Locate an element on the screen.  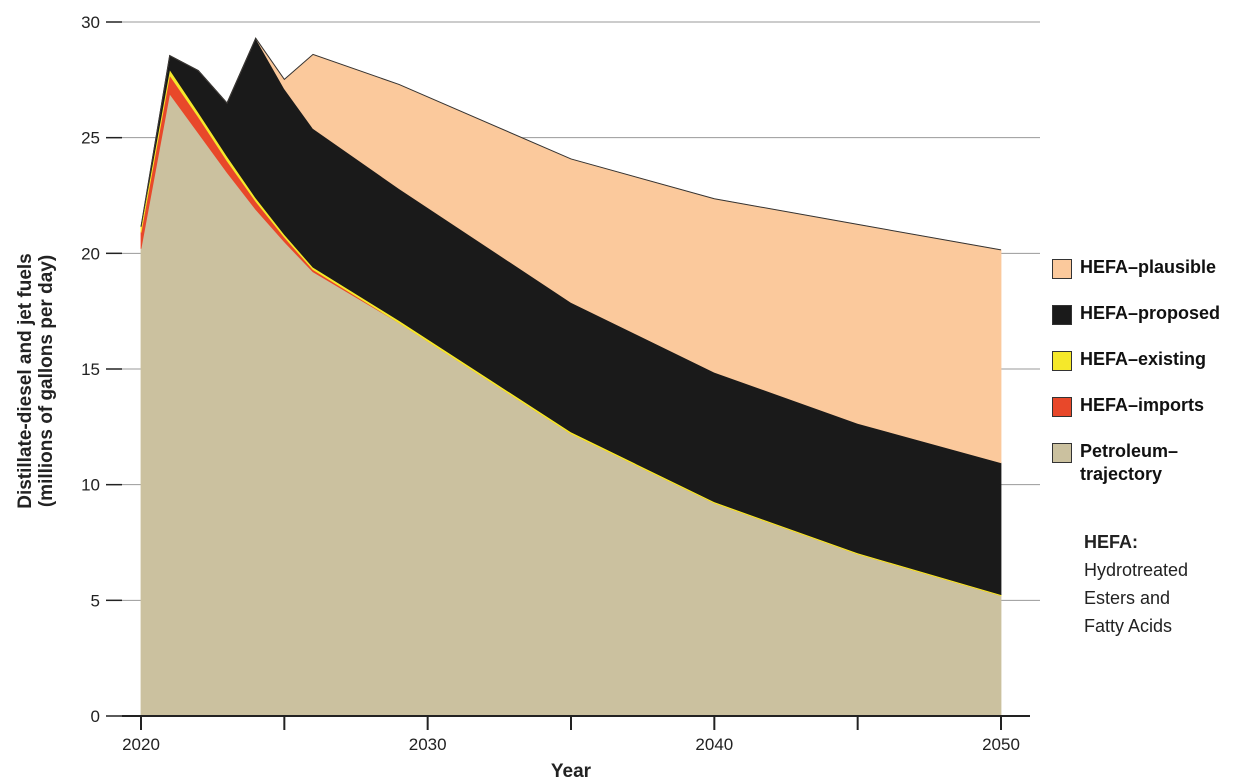
legend-item-hefa-imports: HEFA–imports is located at coordinates (1152, 409).